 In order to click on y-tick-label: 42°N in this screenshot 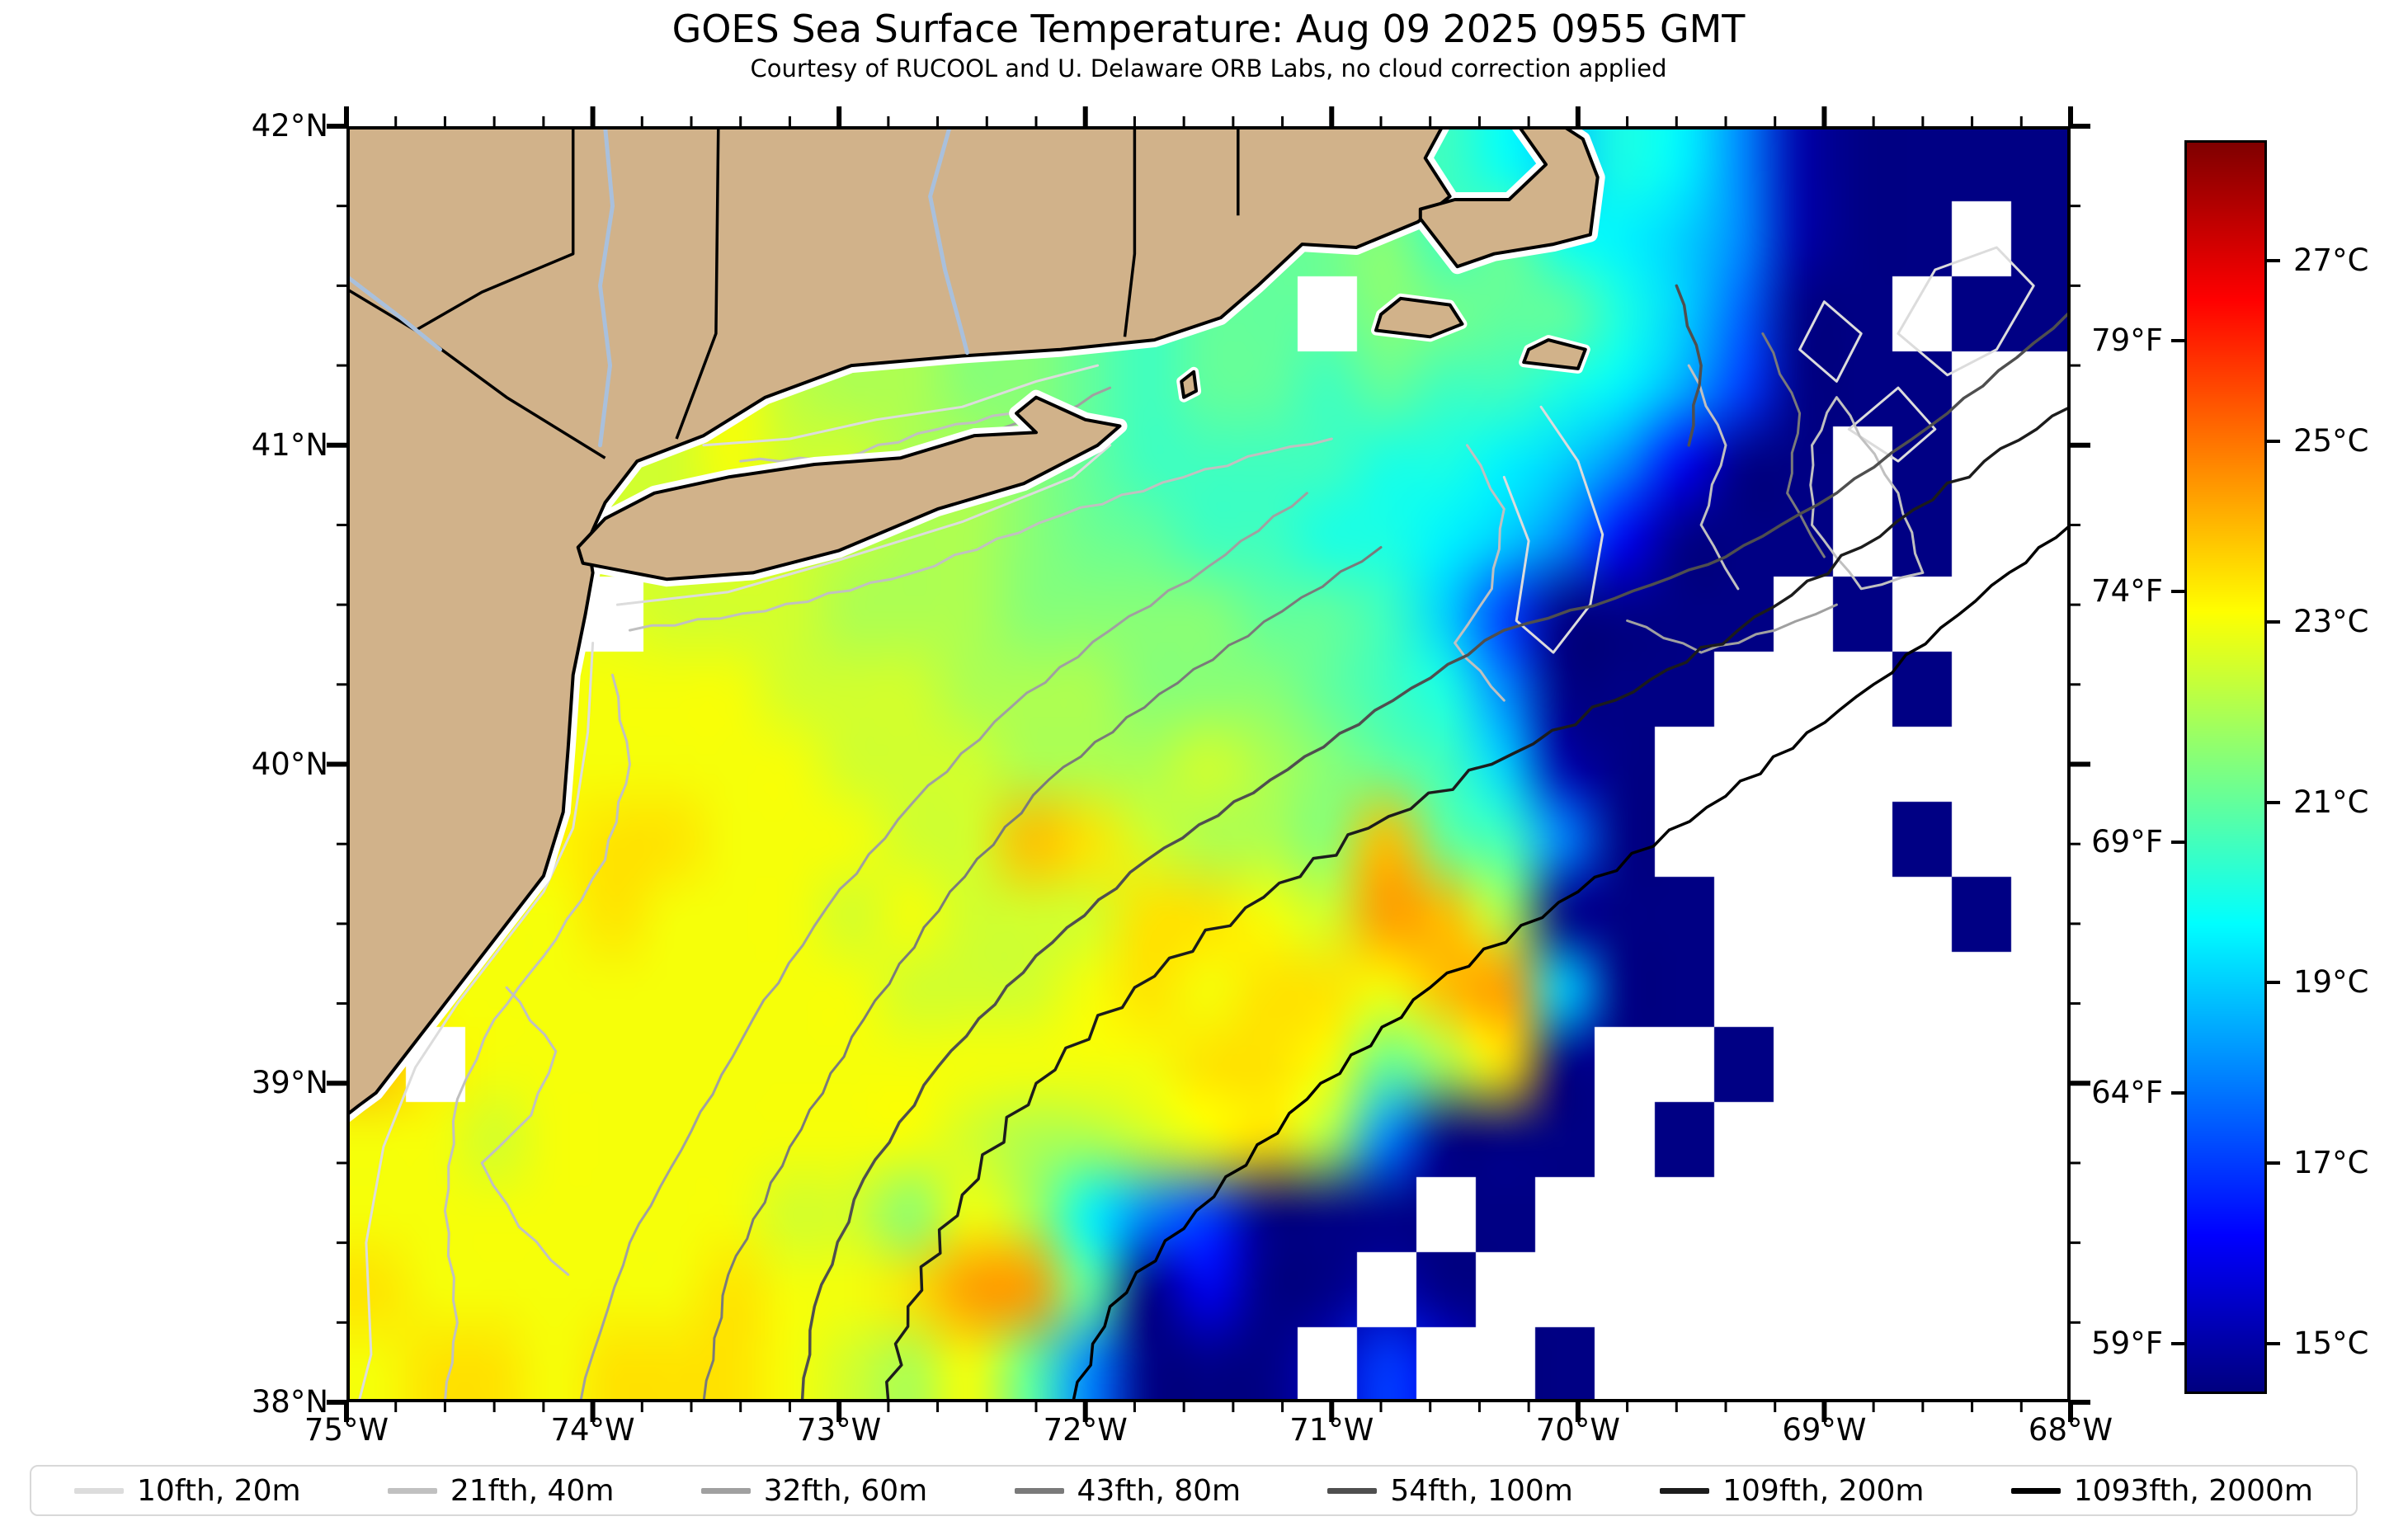, I will do `click(289, 126)`.